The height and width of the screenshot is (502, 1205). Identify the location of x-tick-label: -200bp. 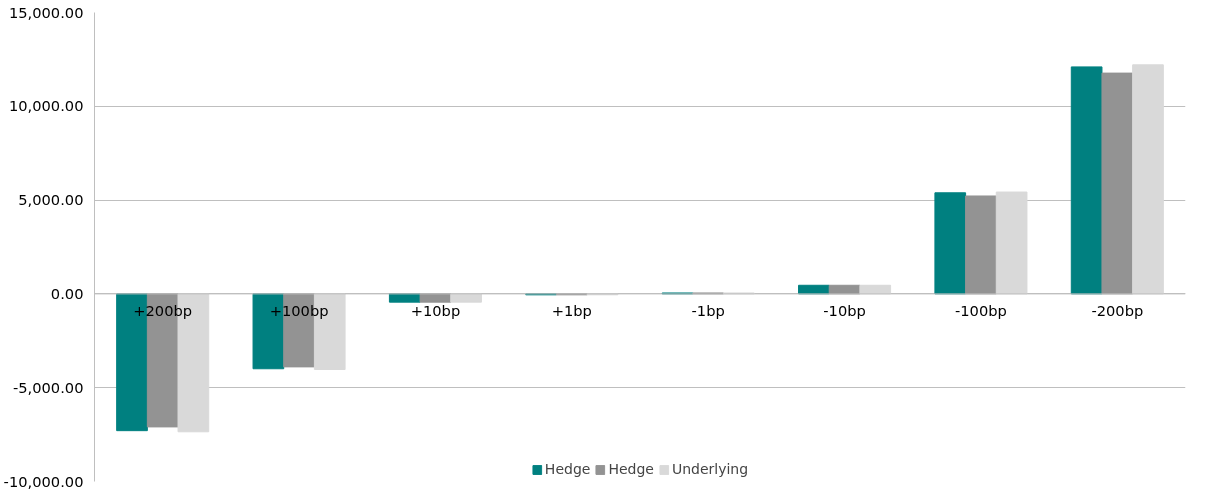
(1117, 310).